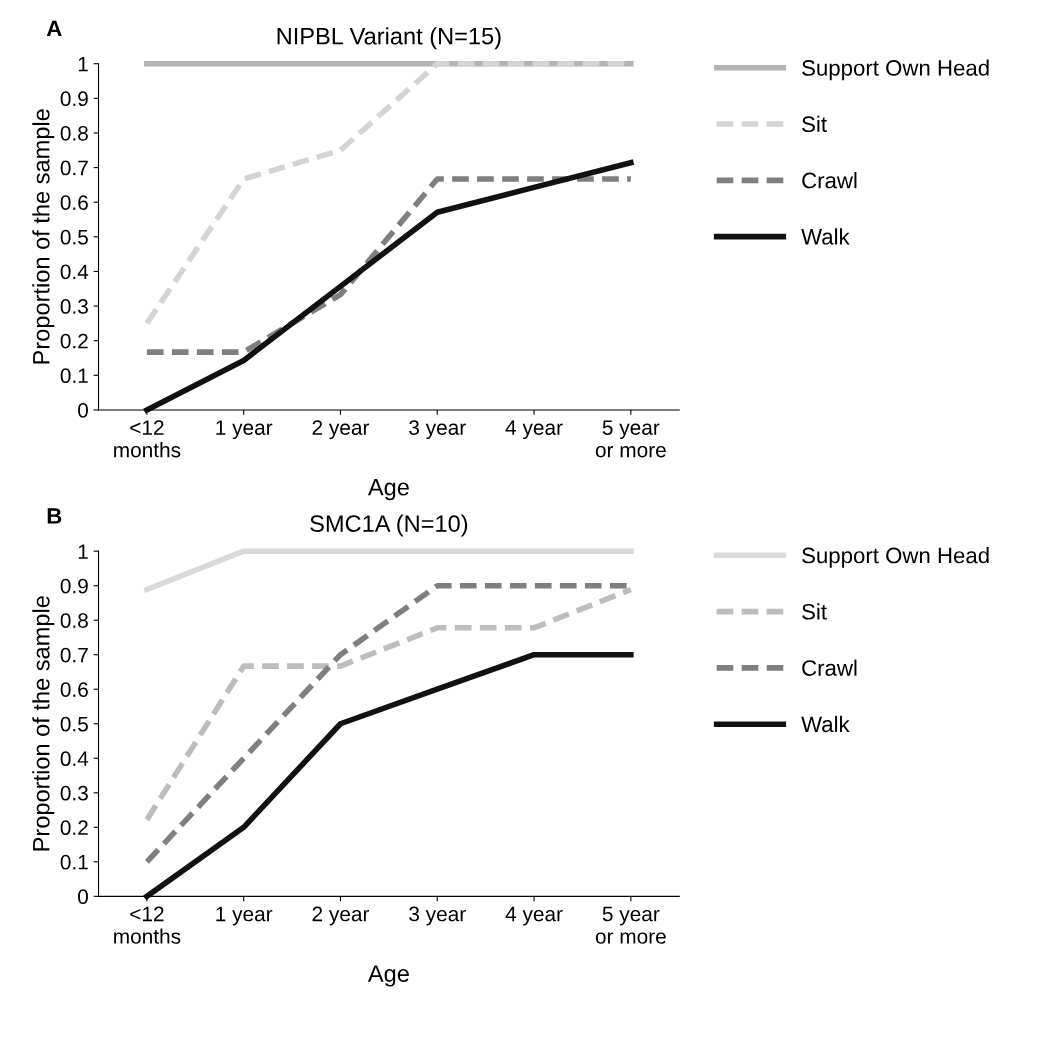  I want to click on chart-title: SMC1A (N=10), so click(389, 525).